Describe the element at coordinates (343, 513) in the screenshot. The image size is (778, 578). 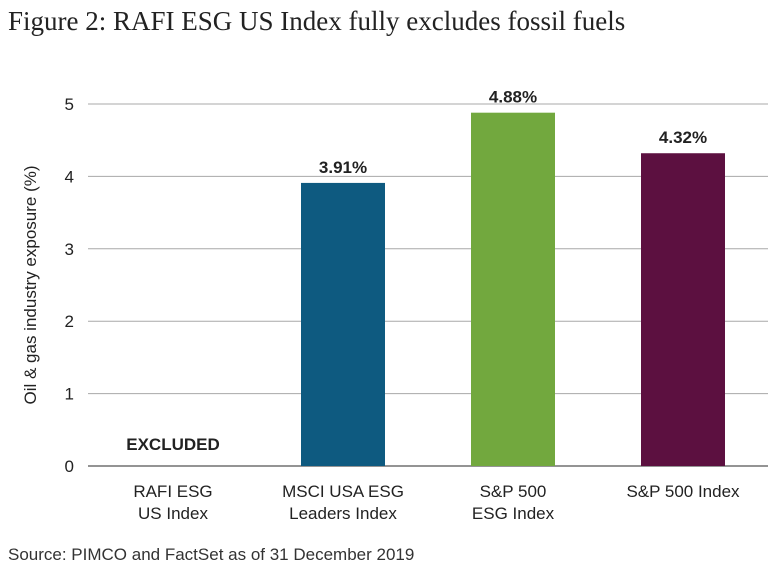
I see `category-label: Leaders Index` at that location.